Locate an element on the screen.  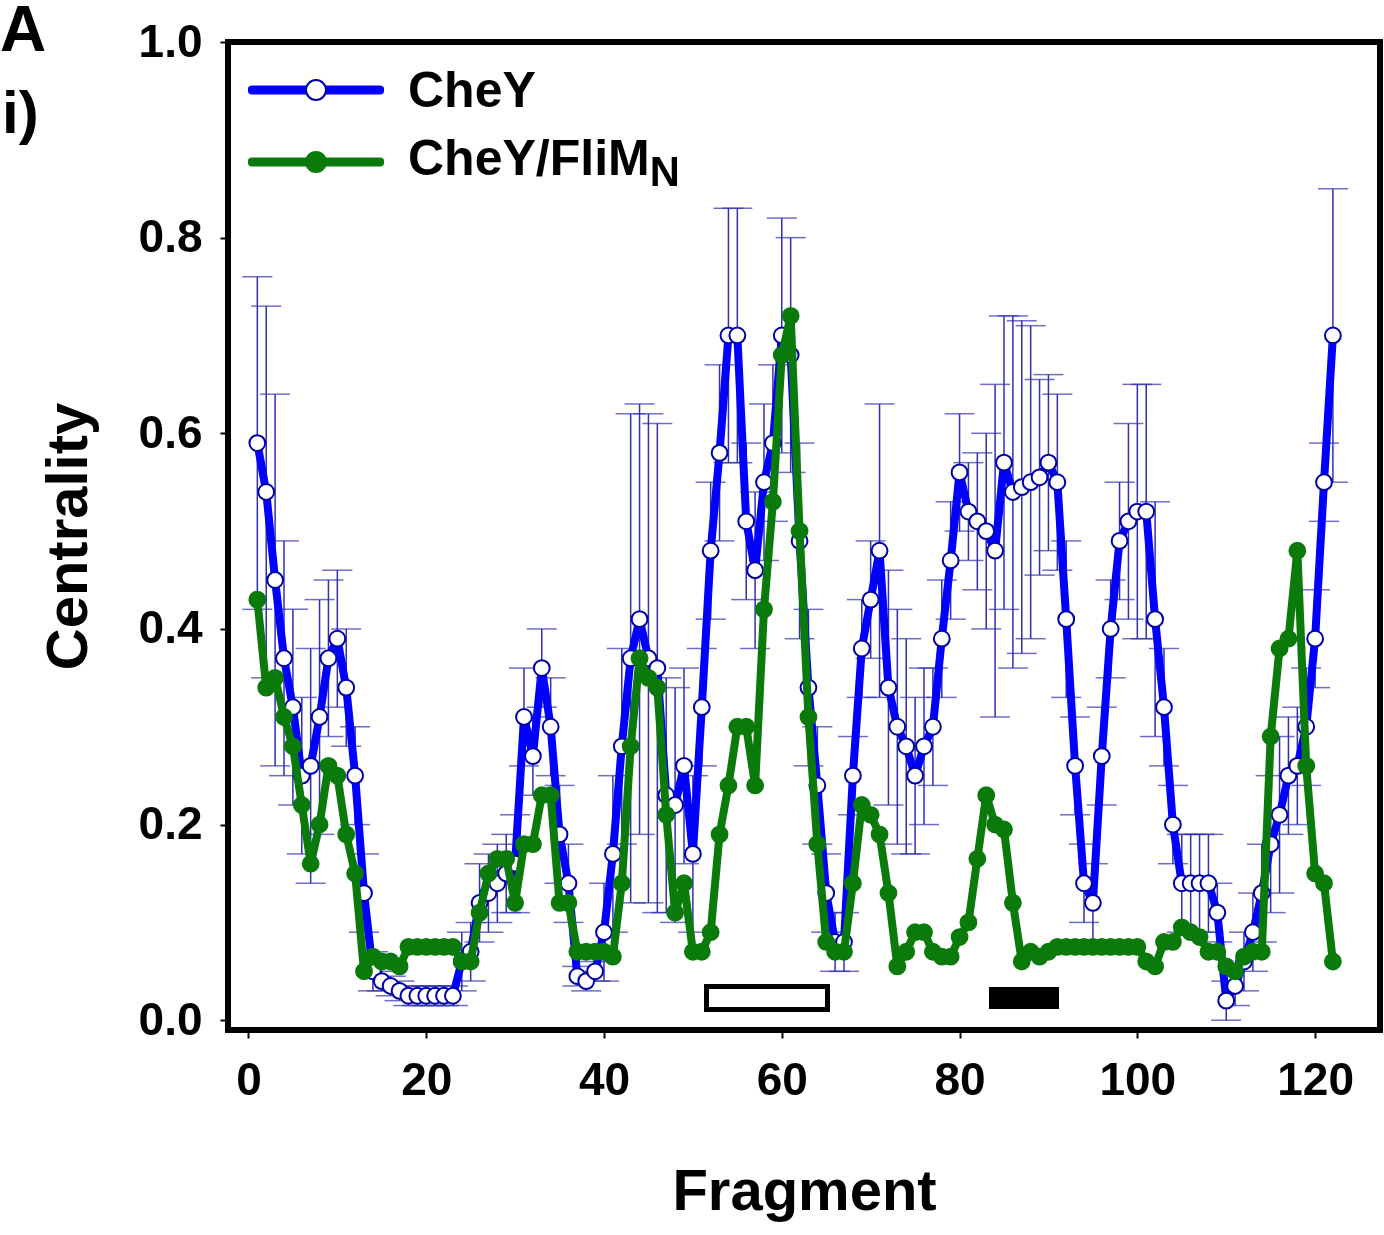
x-tick-label: 100 is located at coordinates (1138, 1078).